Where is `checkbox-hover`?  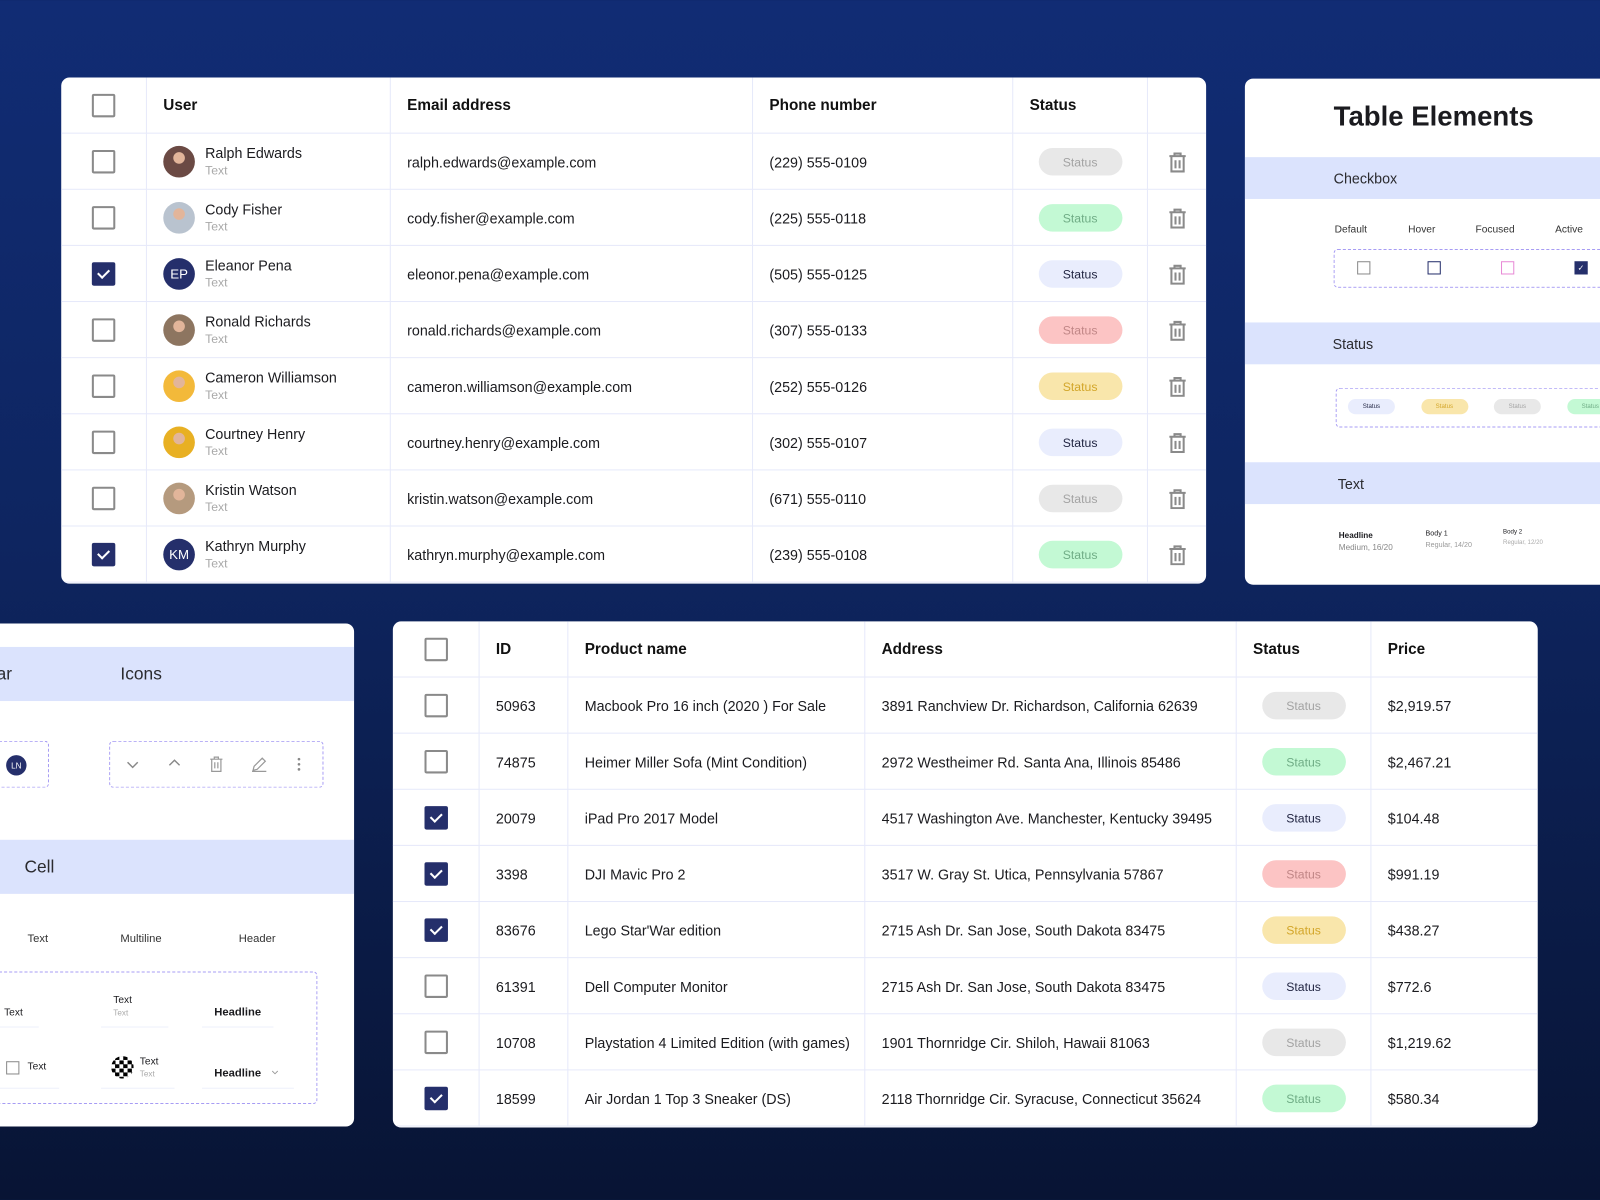
checkbox-hover is located at coordinates (1434, 268).